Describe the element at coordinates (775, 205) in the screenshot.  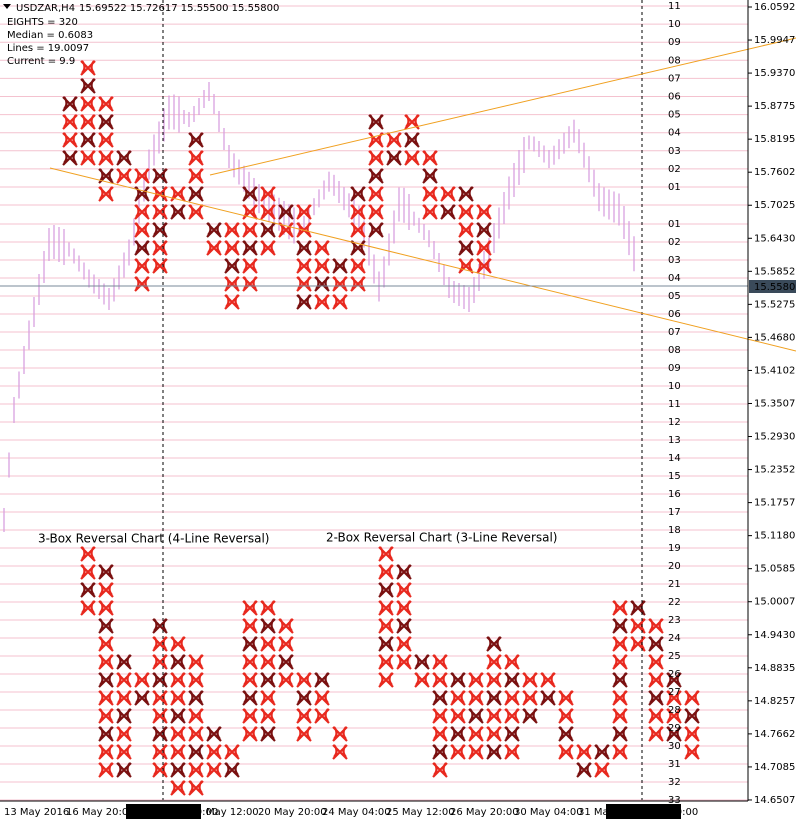
I see `price-label: 15.70250` at that location.